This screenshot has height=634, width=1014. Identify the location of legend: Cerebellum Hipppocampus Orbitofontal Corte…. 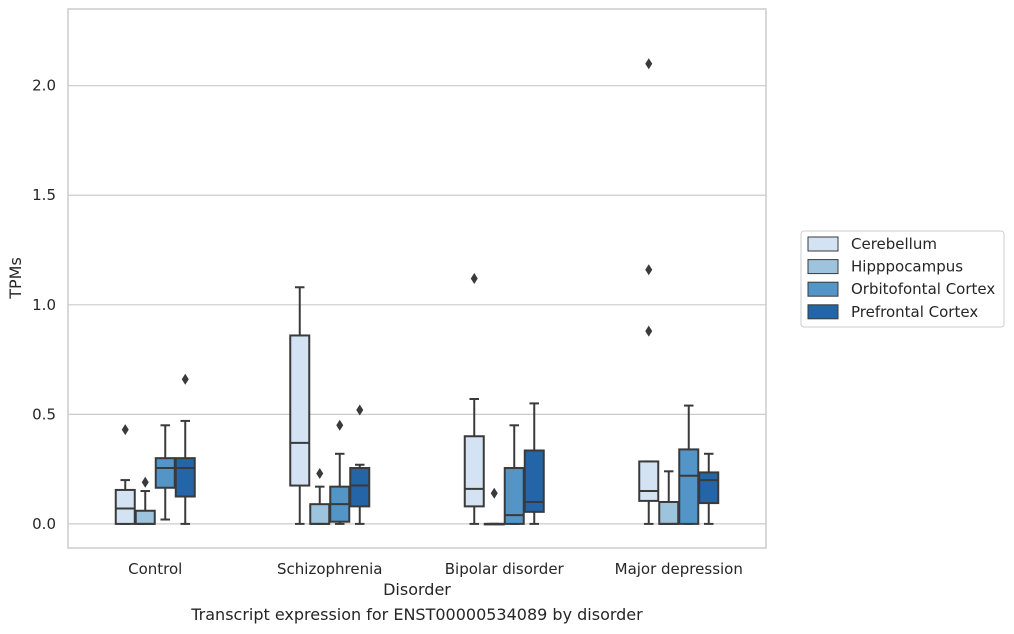
(902, 279).